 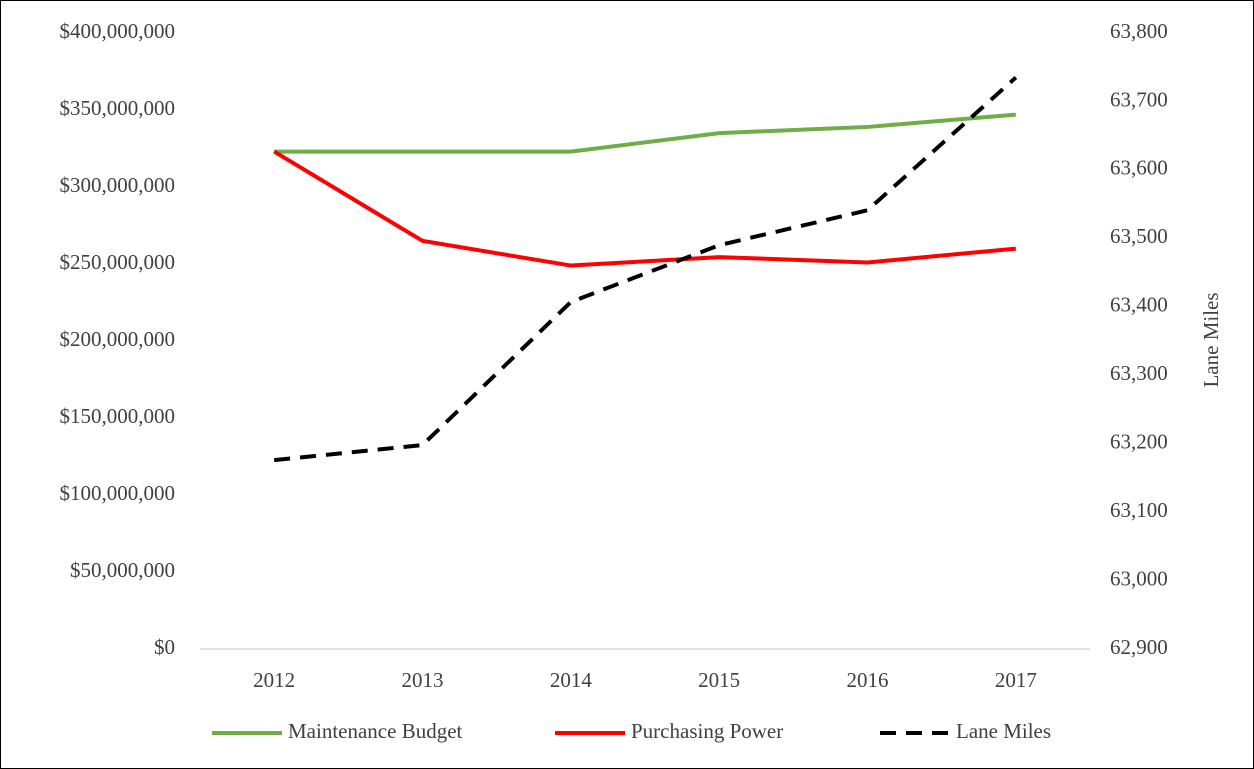 What do you see at coordinates (1139, 578) in the screenshot?
I see `y2-tick-label: 63,000` at bounding box center [1139, 578].